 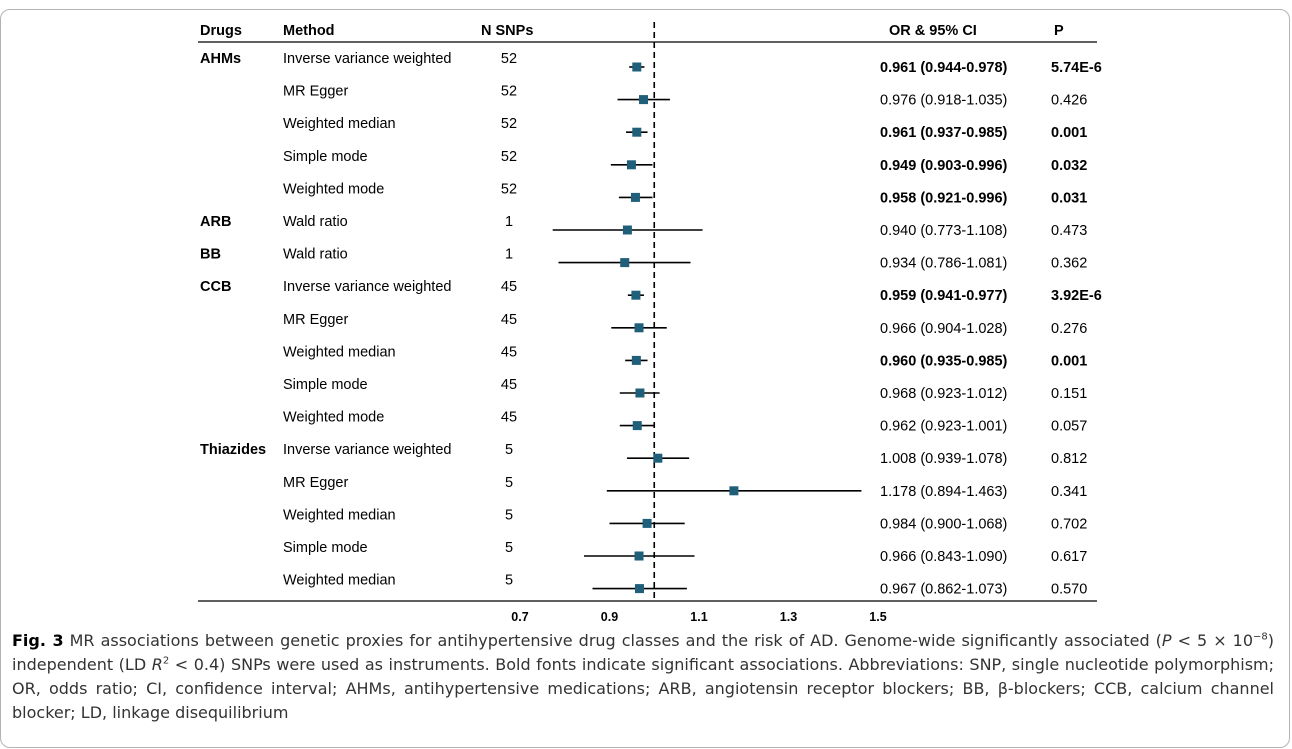 I want to click on forest-row: Simple mode 45 0.968 (0.923-1.012) 0.151, so click(x=685, y=389).